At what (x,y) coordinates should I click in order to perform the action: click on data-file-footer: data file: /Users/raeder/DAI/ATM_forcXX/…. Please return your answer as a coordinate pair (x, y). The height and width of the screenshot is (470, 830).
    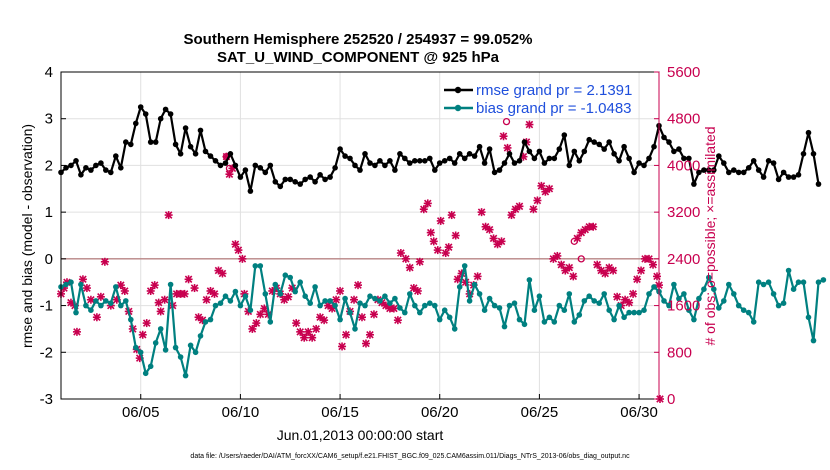
    Looking at the image, I should click on (410, 456).